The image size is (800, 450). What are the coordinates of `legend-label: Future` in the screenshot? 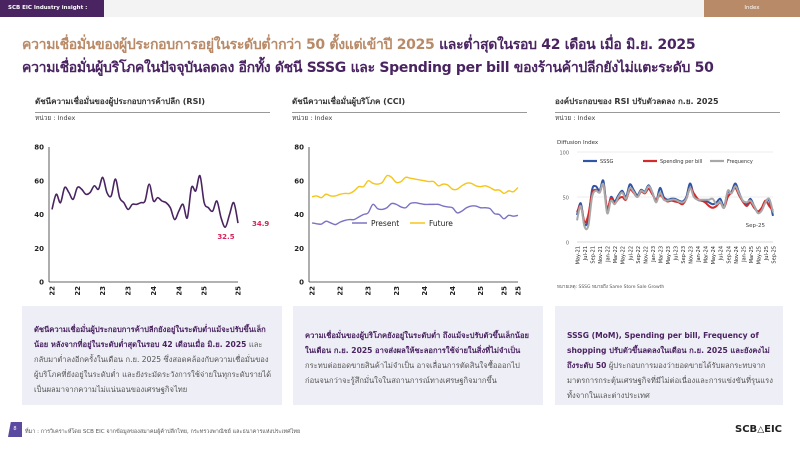 It's located at (441, 223).